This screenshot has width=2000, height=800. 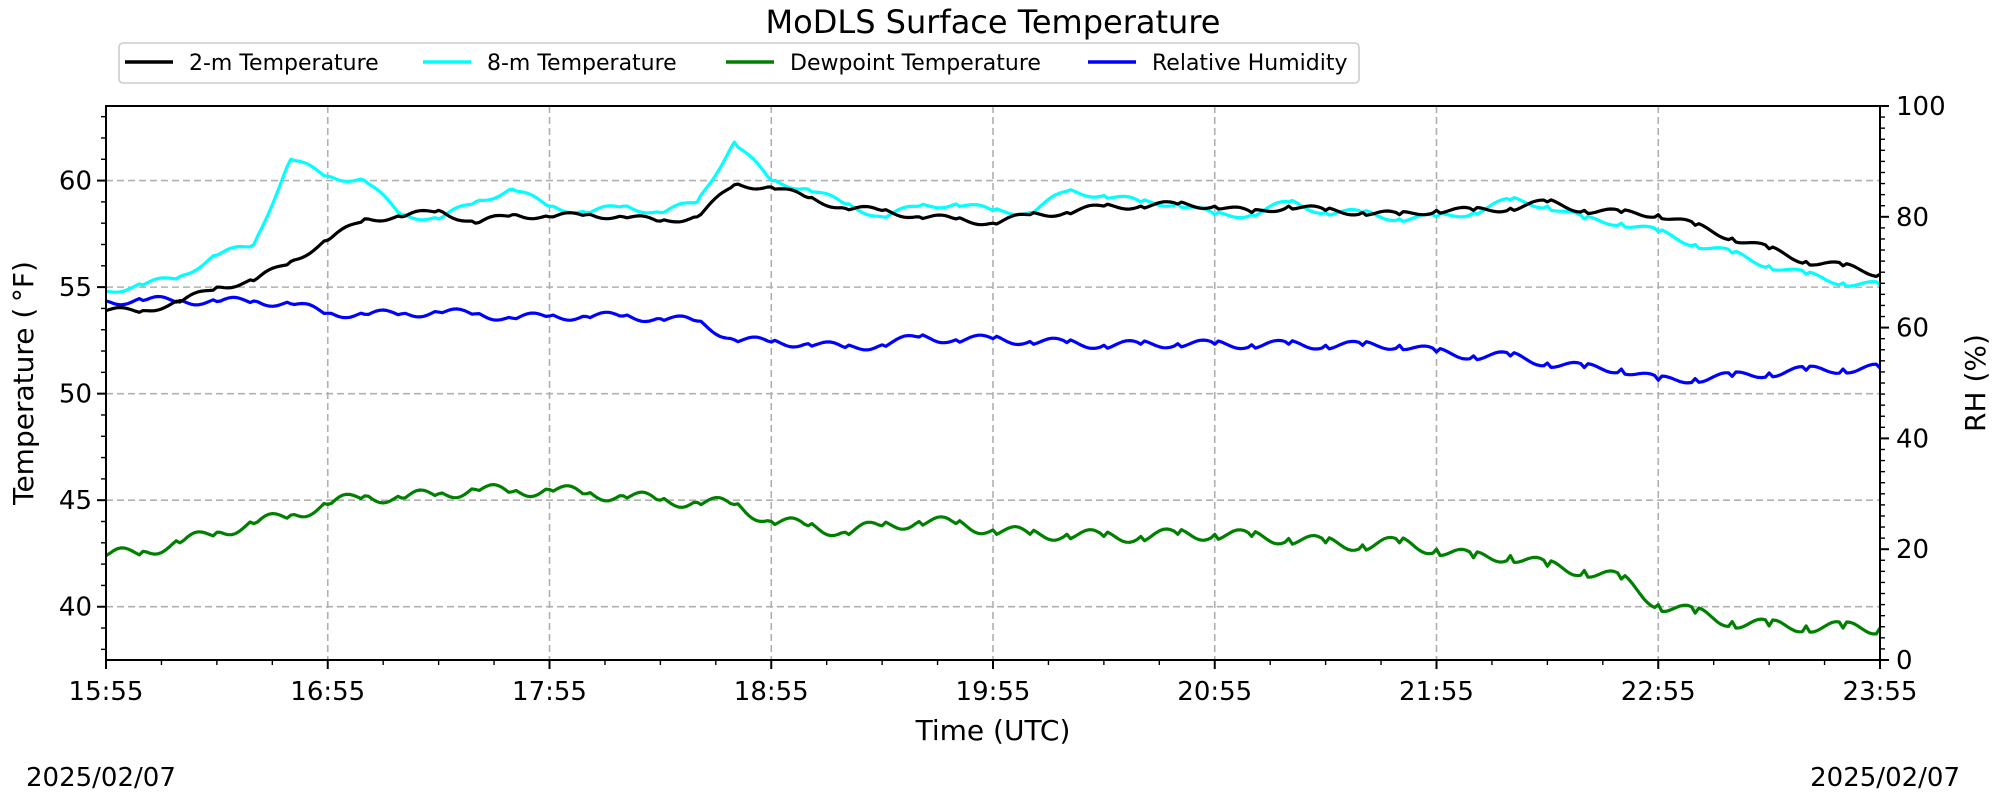 What do you see at coordinates (75, 608) in the screenshot?
I see `y-tick-label: 40` at bounding box center [75, 608].